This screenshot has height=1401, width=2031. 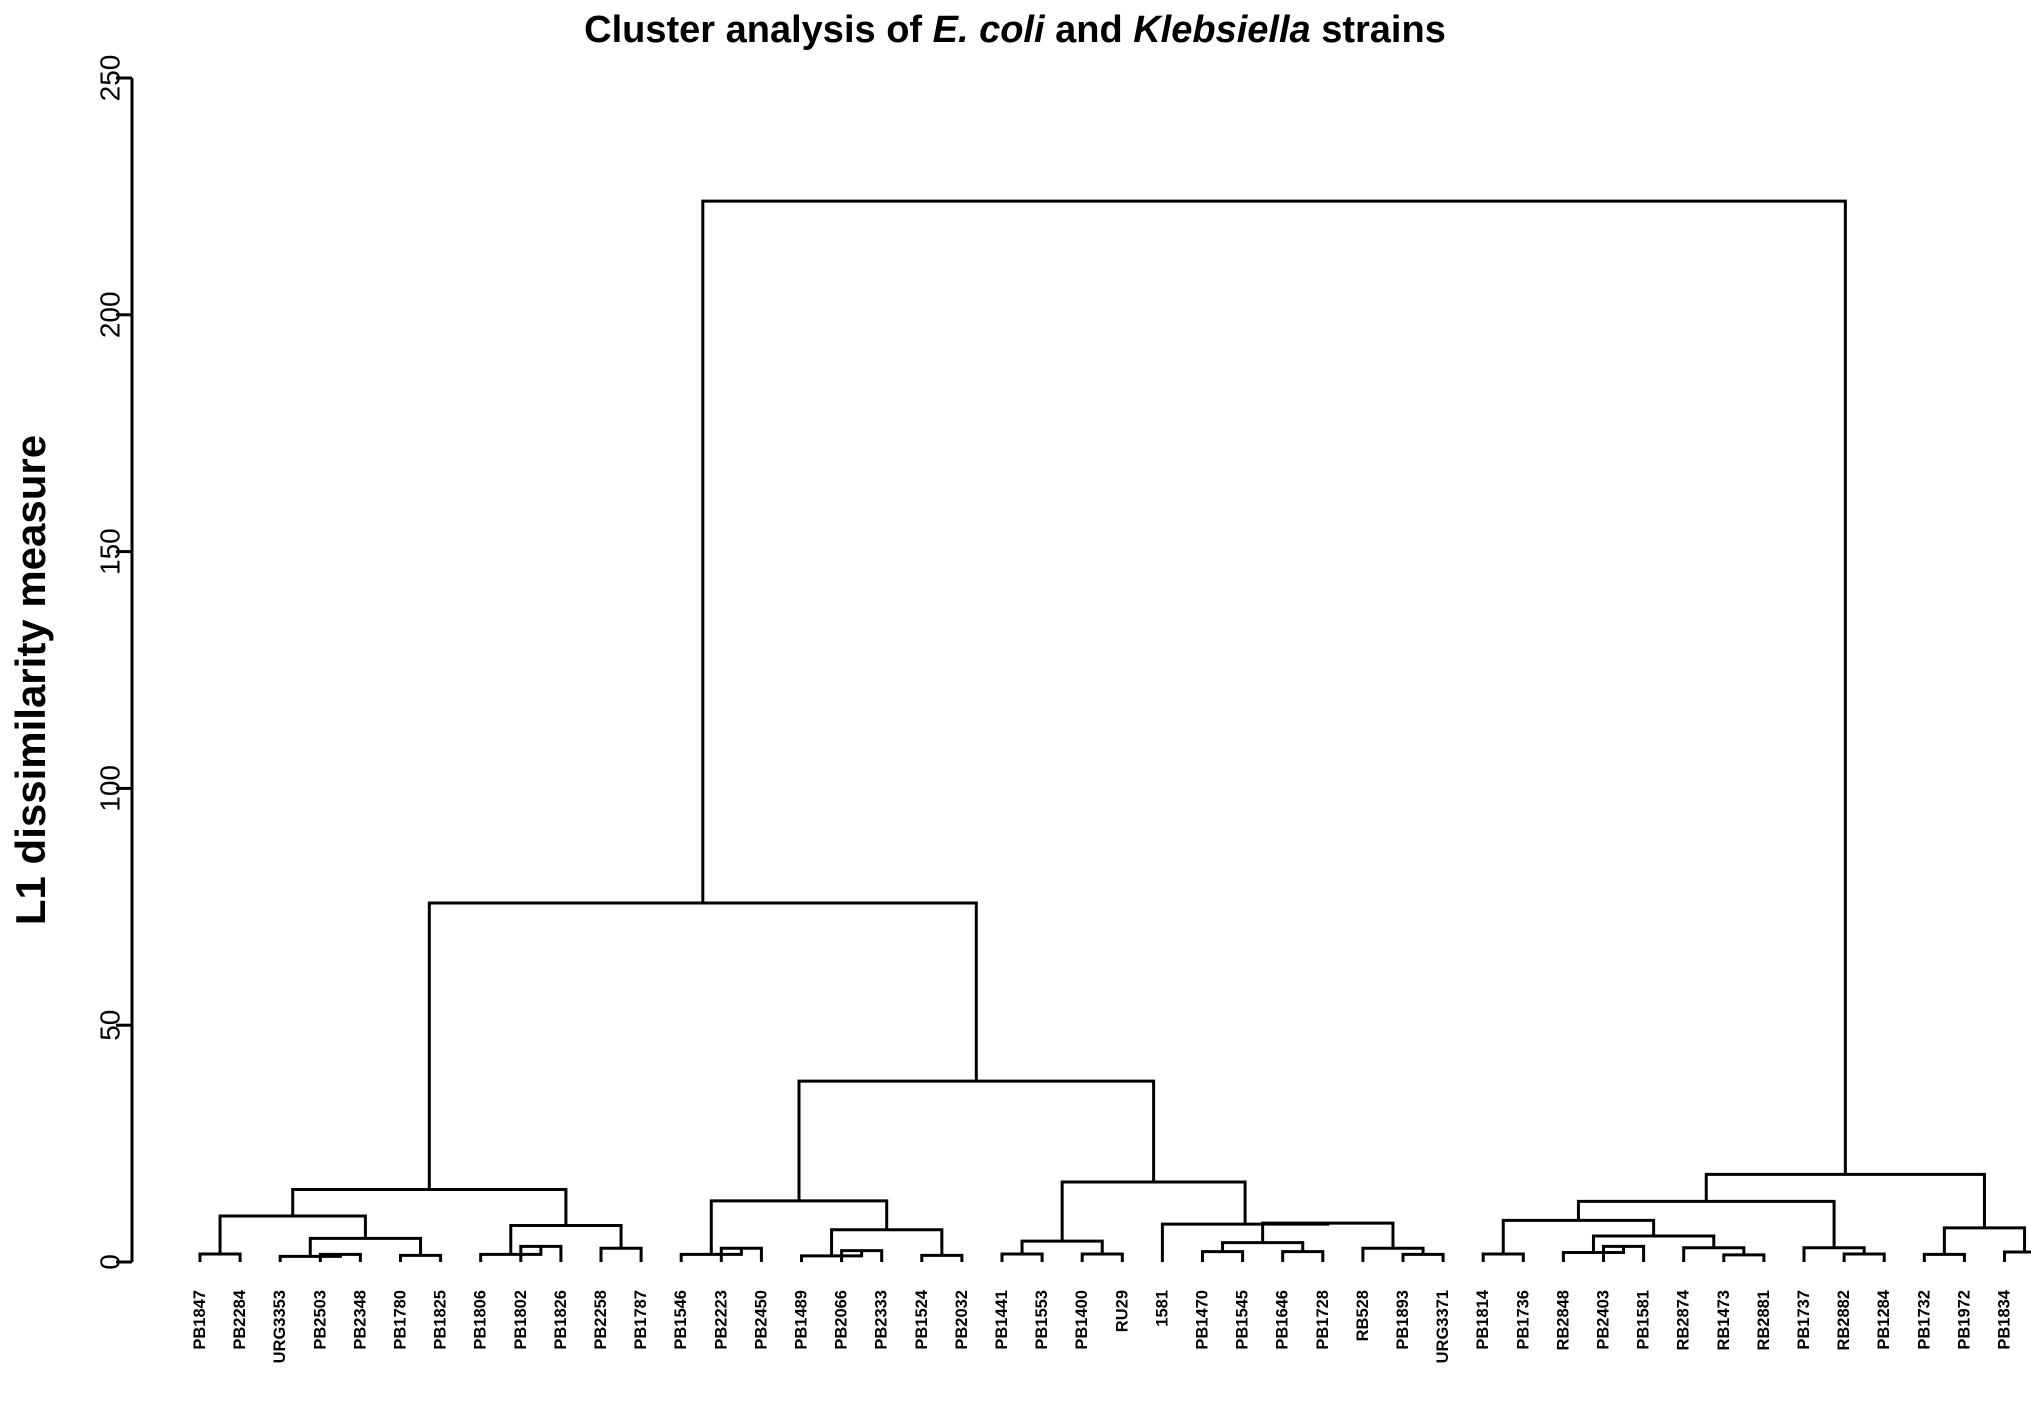 What do you see at coordinates (1082, 1320) in the screenshot?
I see `leaf-label: PB1400` at bounding box center [1082, 1320].